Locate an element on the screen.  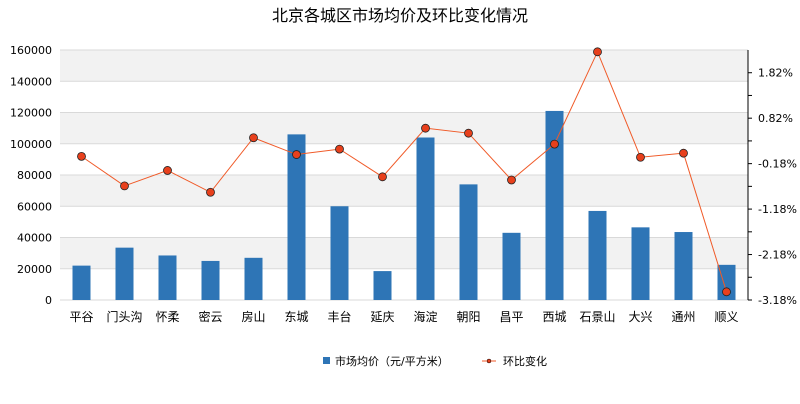
left-tick-label: 80000 is located at coordinates (34, 175).